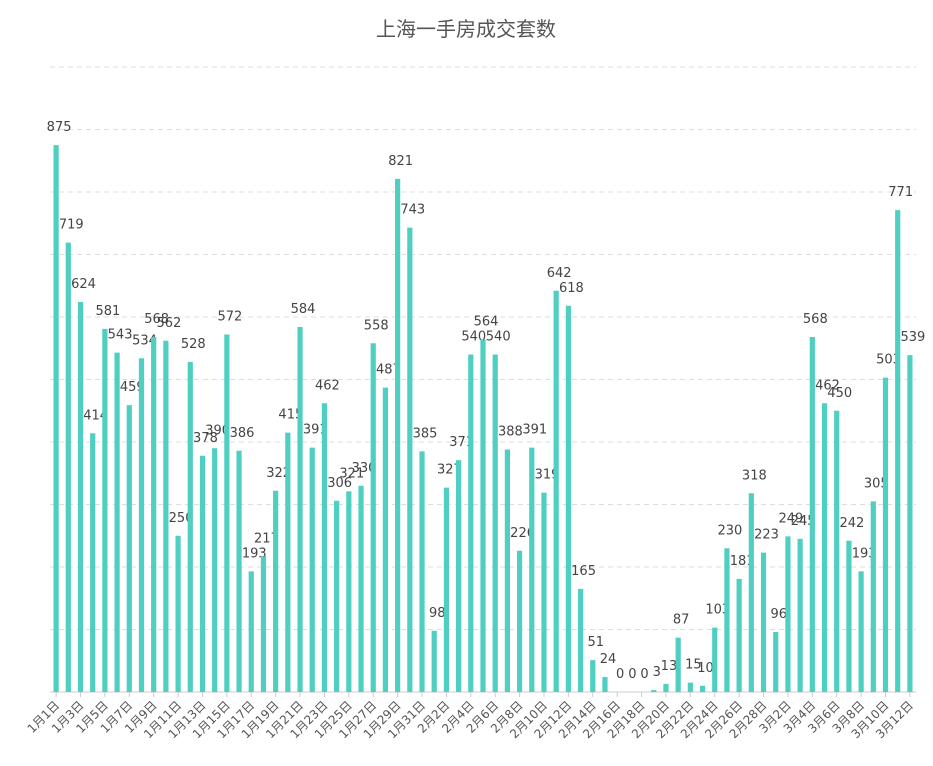  Describe the element at coordinates (547, 475) in the screenshot. I see `value-label: 319` at that location.